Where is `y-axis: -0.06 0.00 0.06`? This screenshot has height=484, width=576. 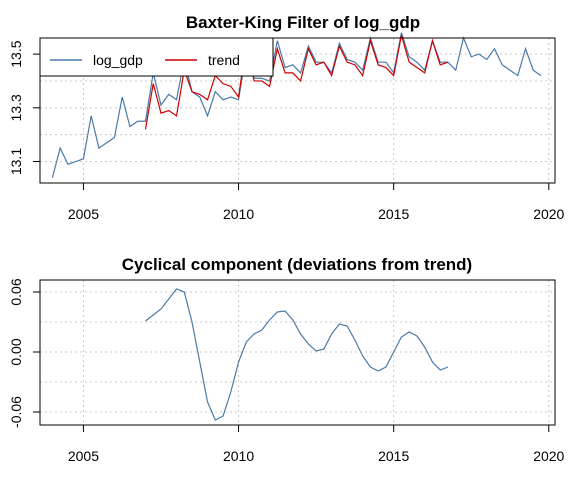
y-axis: -0.06 0.00 0.06 is located at coordinates (24, 353).